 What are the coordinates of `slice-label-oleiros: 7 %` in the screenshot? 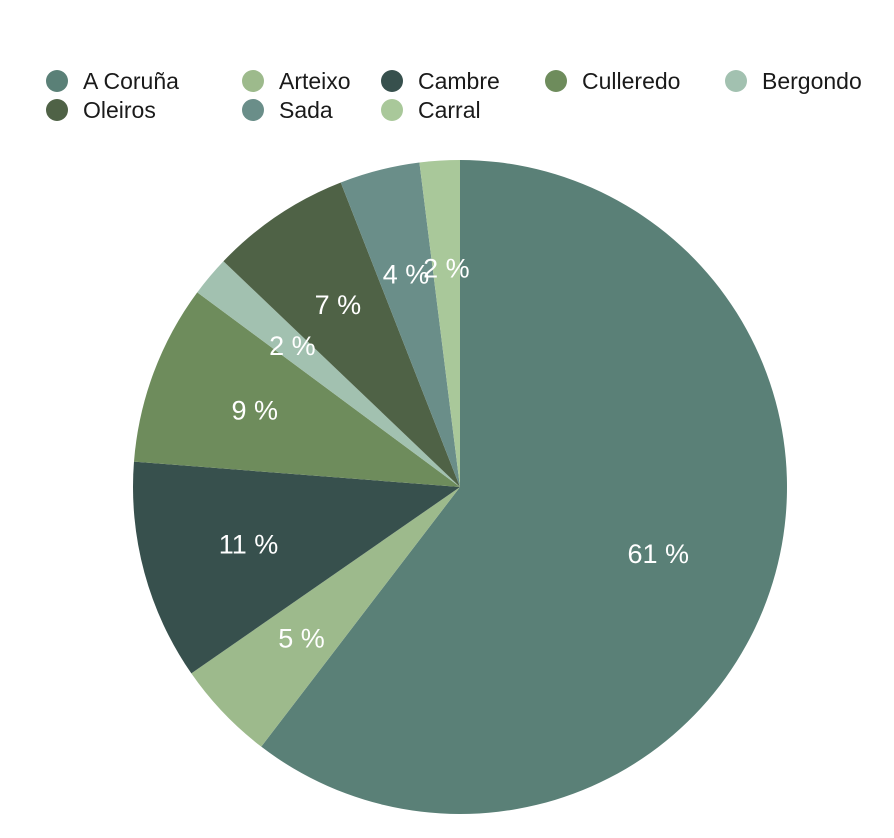 It's located at (338, 305).